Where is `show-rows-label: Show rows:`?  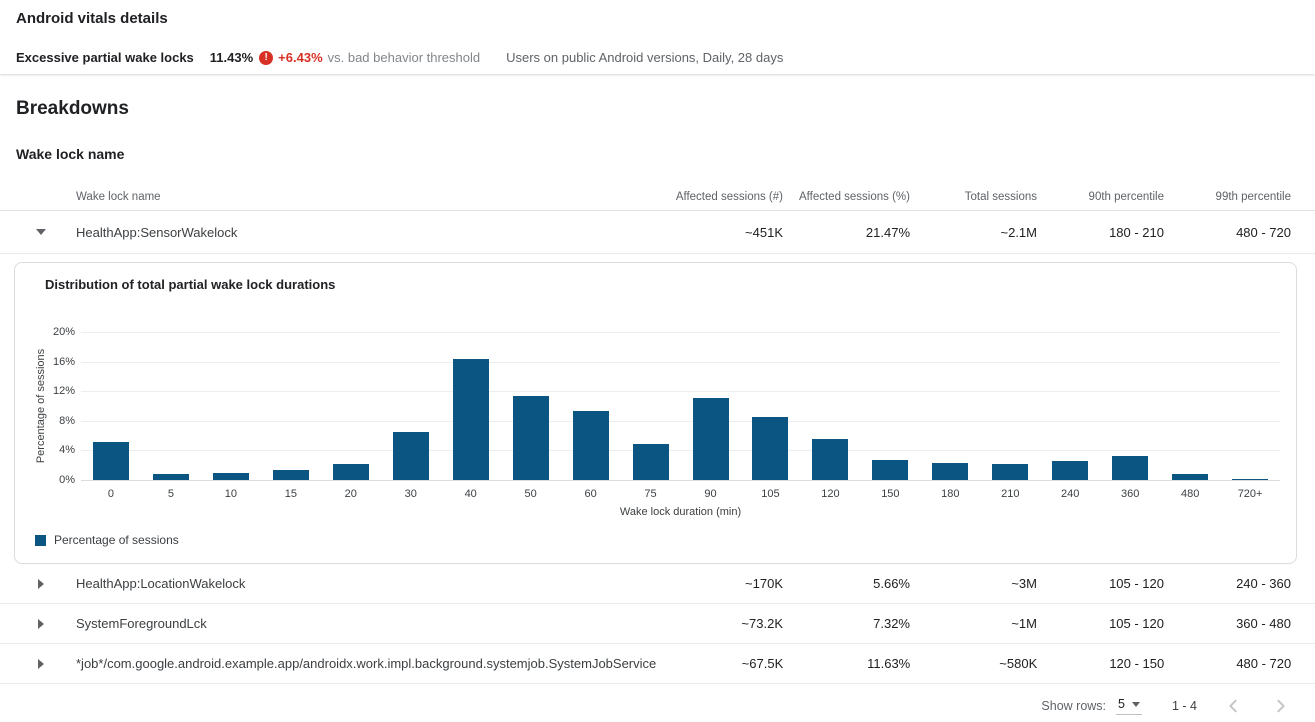
show-rows-label: Show rows: is located at coordinates (1074, 706).